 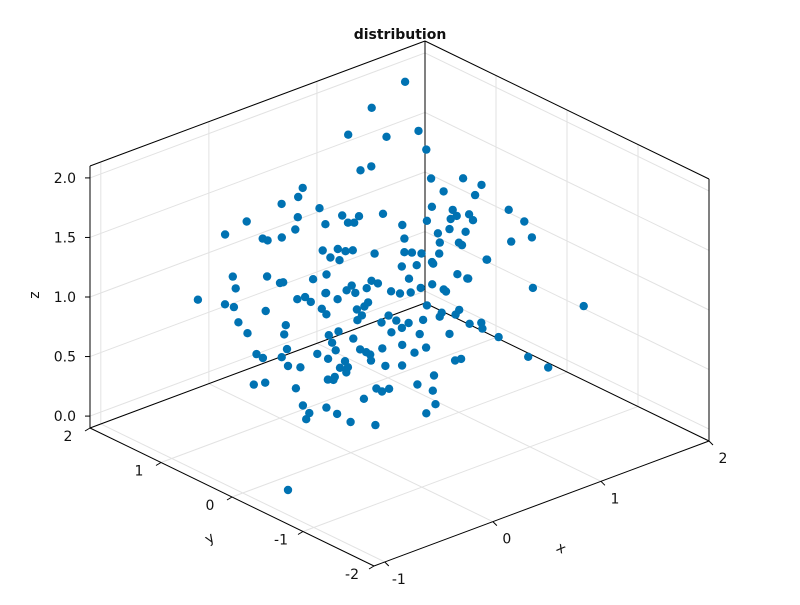 I want to click on x-tick-label: 1, so click(x=614, y=499).